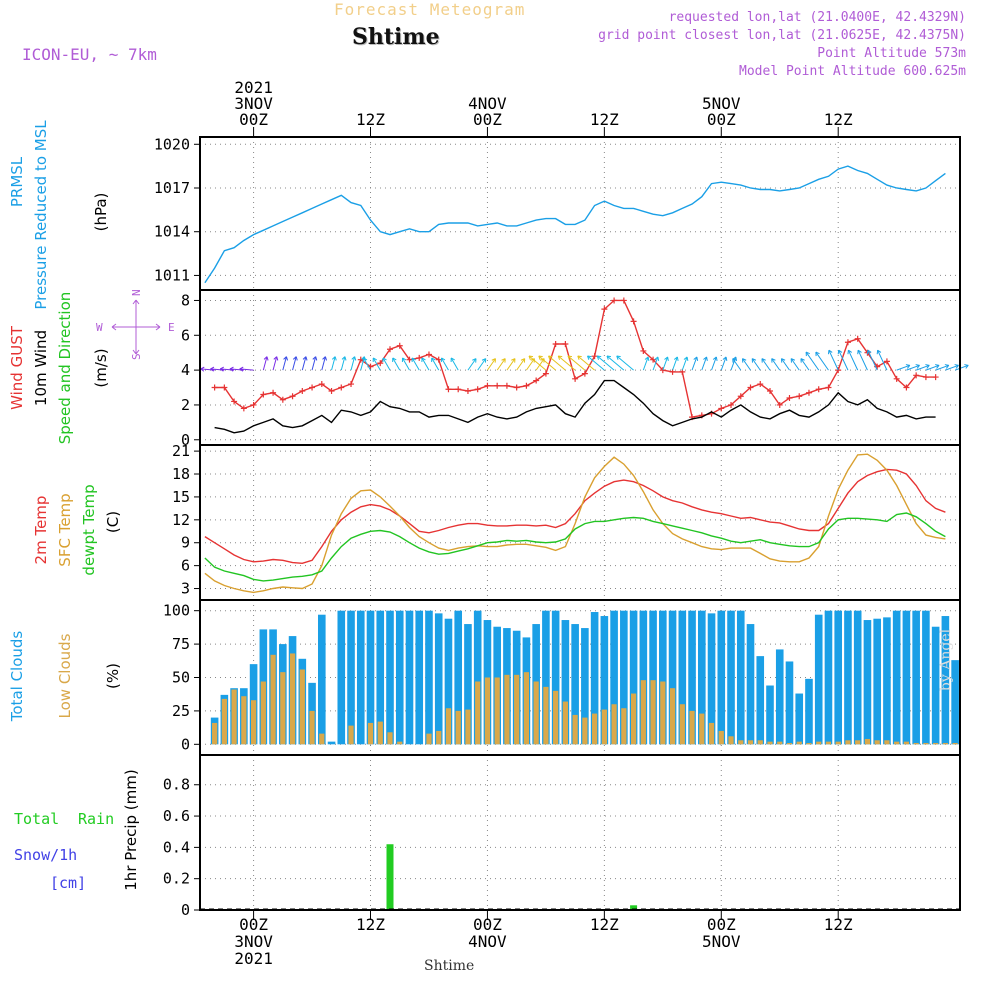  I want to click on time-label-bottom: 00Z, so click(721, 924).